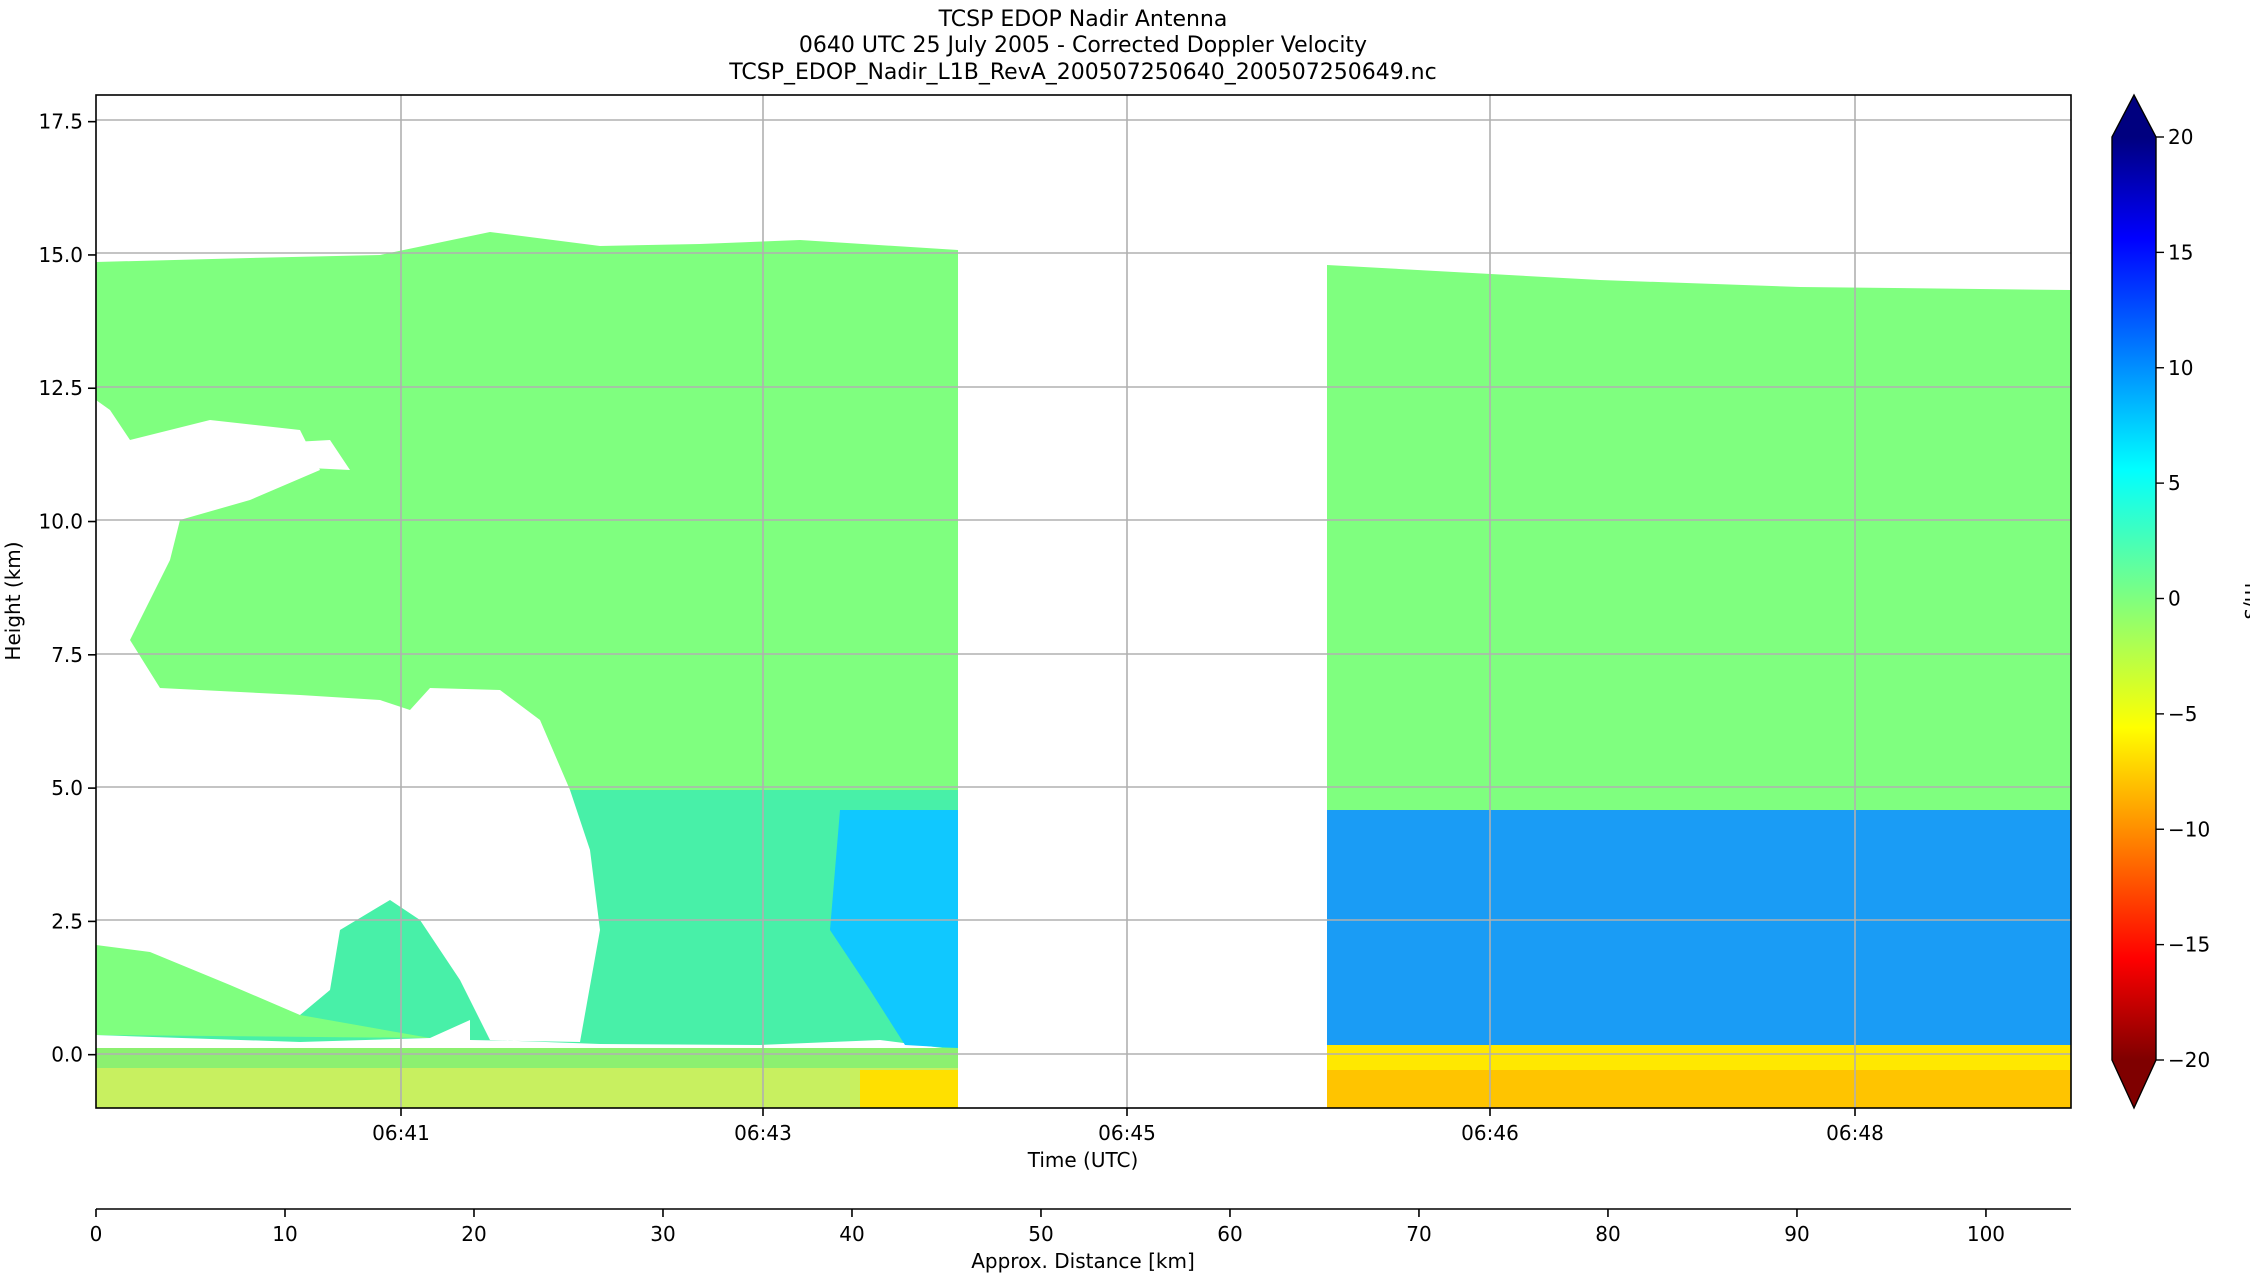 This screenshot has width=2250, height=1275. I want to click on distance-tick-label-3: 30, so click(662, 1234).